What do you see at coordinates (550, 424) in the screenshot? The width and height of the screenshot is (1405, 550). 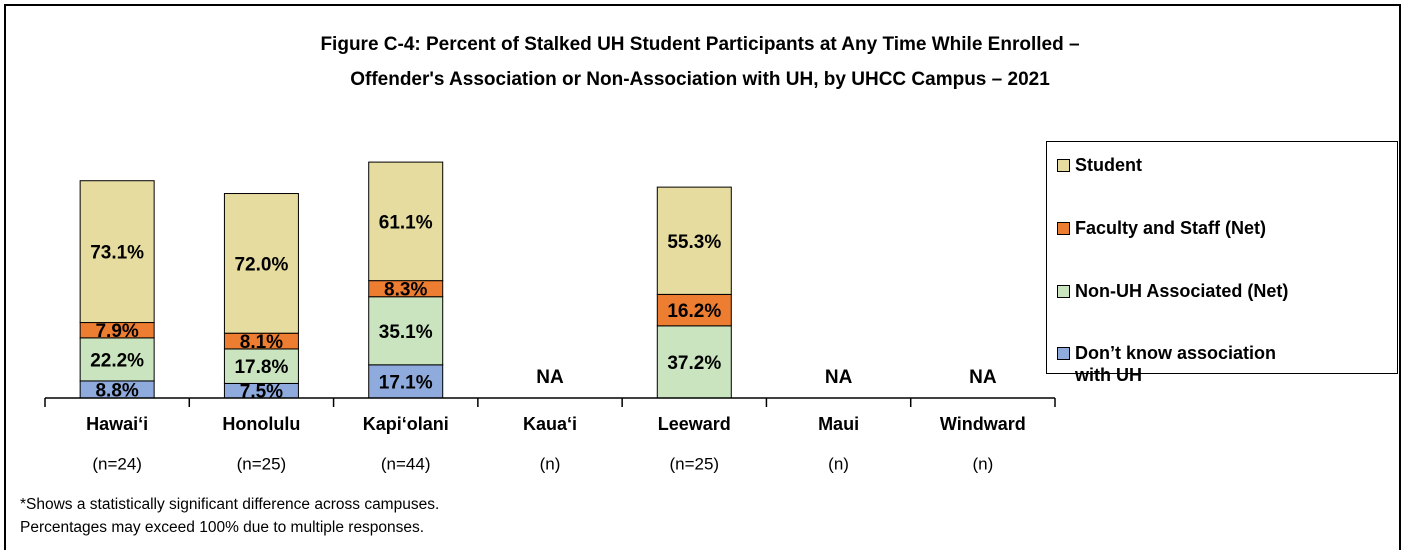 I see `x-tick-label: Kaua‘i` at bounding box center [550, 424].